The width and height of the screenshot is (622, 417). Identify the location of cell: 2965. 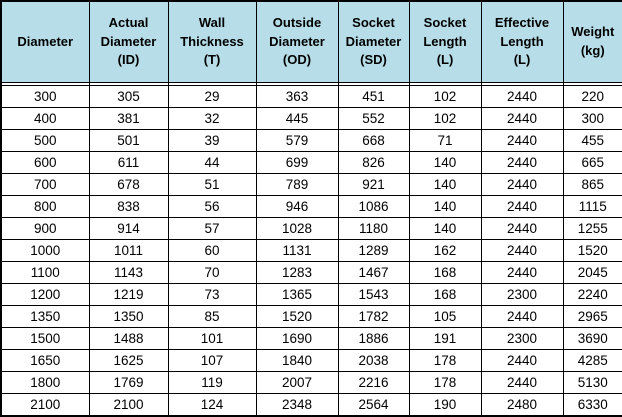
(592, 316).